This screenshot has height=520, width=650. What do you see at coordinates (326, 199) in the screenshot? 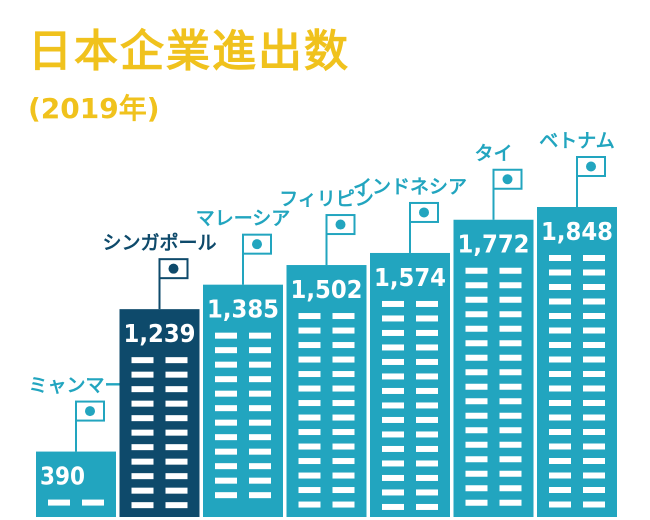
I see `category-label-4: フィリピン` at bounding box center [326, 199].